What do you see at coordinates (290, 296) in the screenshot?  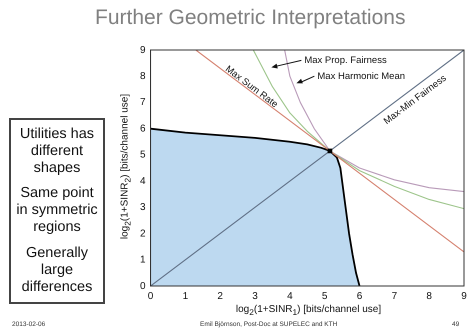 I see `x-tick-label: 4` at bounding box center [290, 296].